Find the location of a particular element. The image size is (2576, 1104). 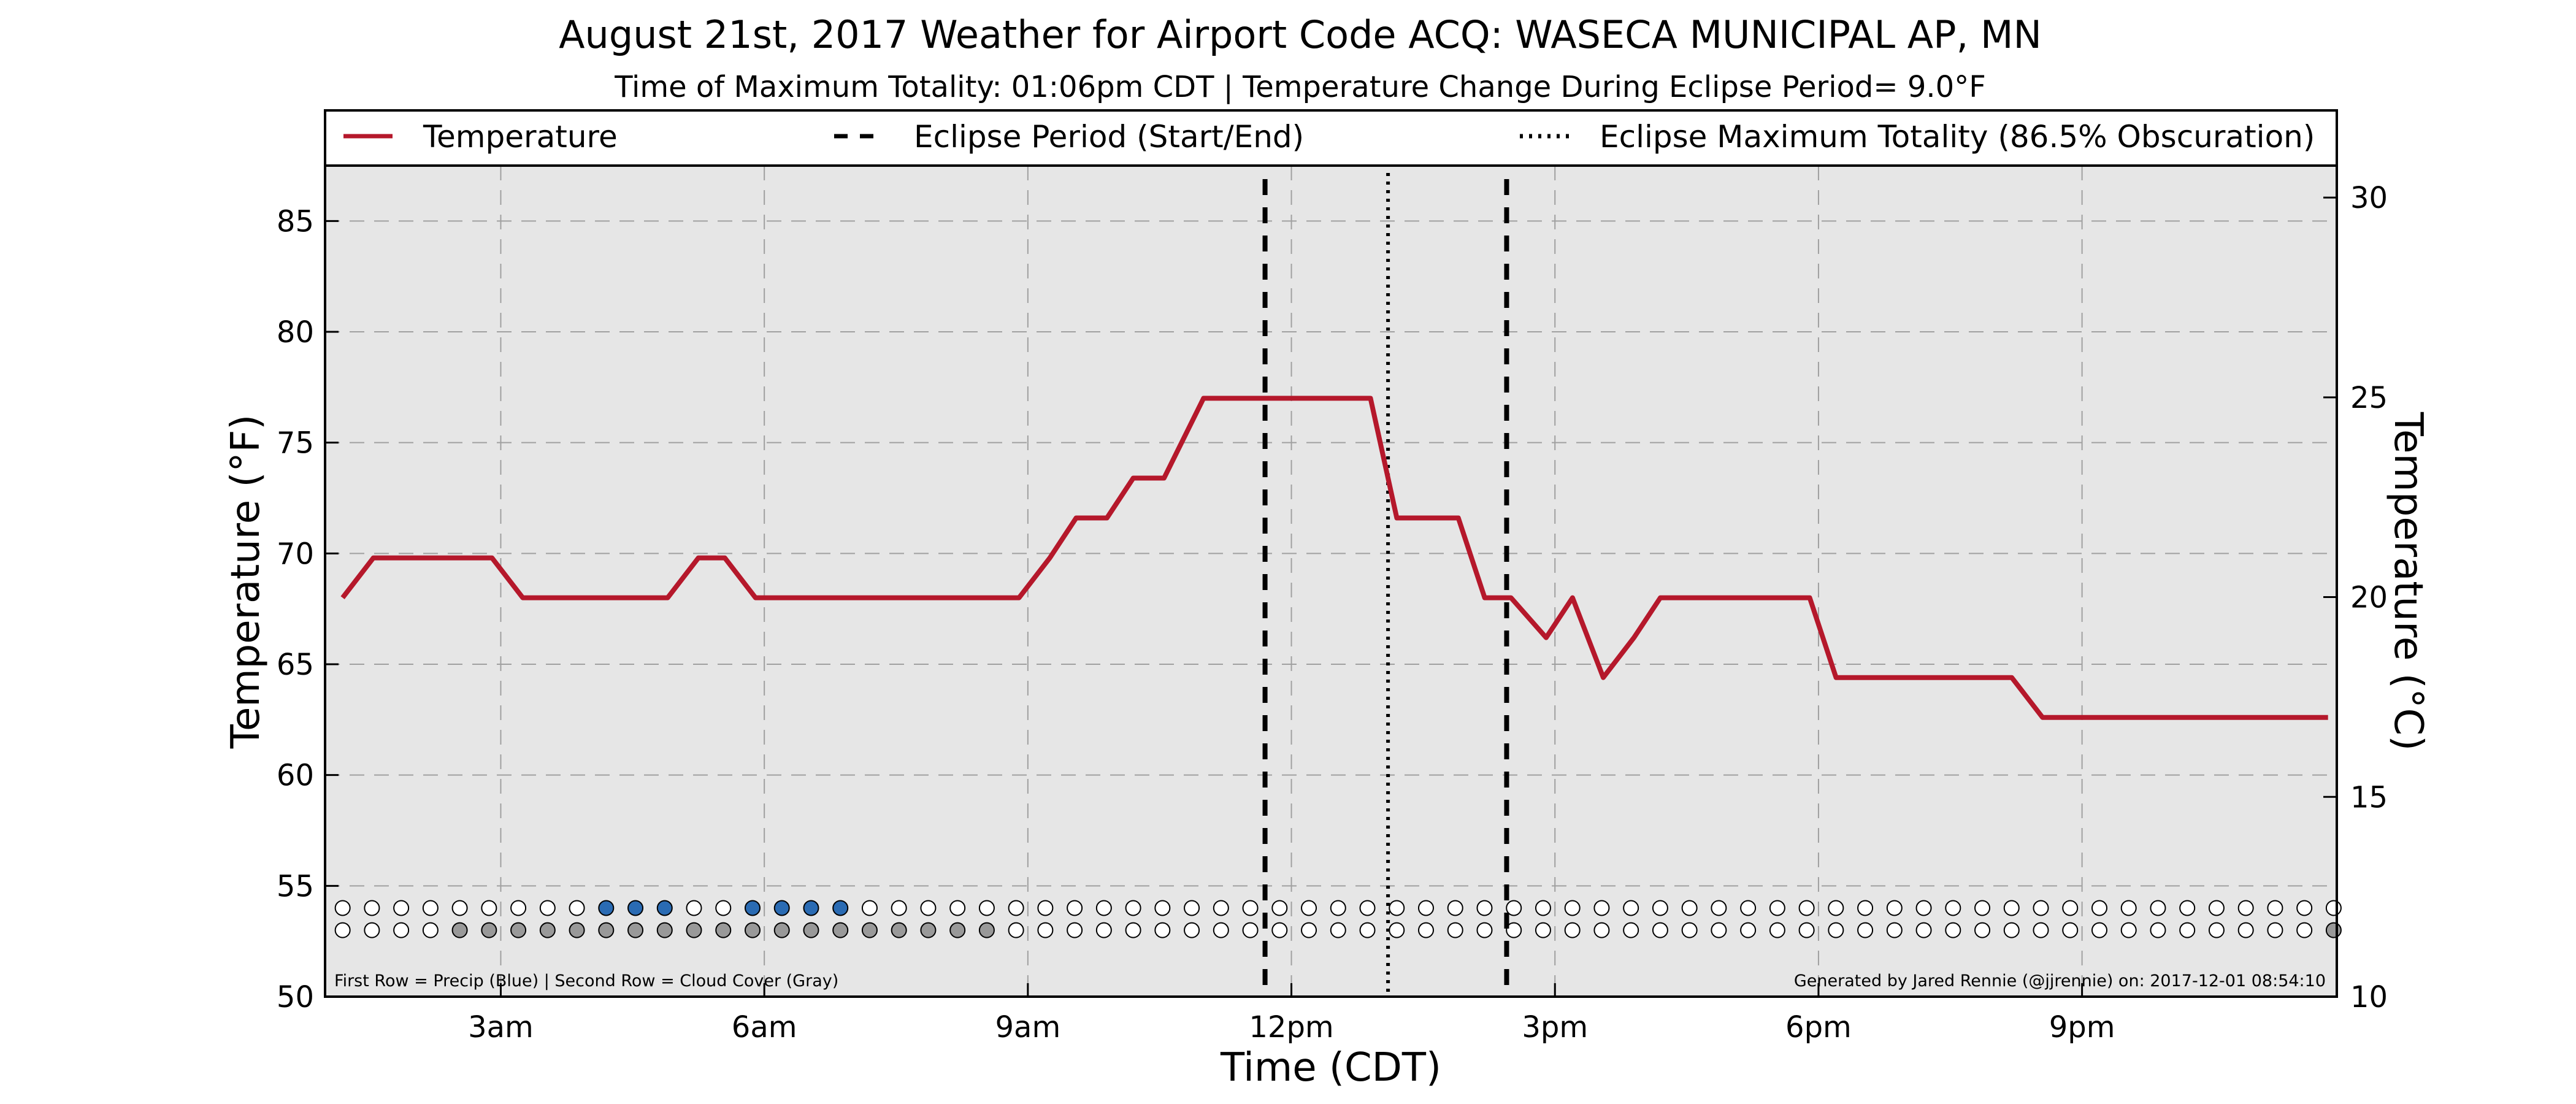

x-tick-label: 6pm is located at coordinates (1818, 1027).